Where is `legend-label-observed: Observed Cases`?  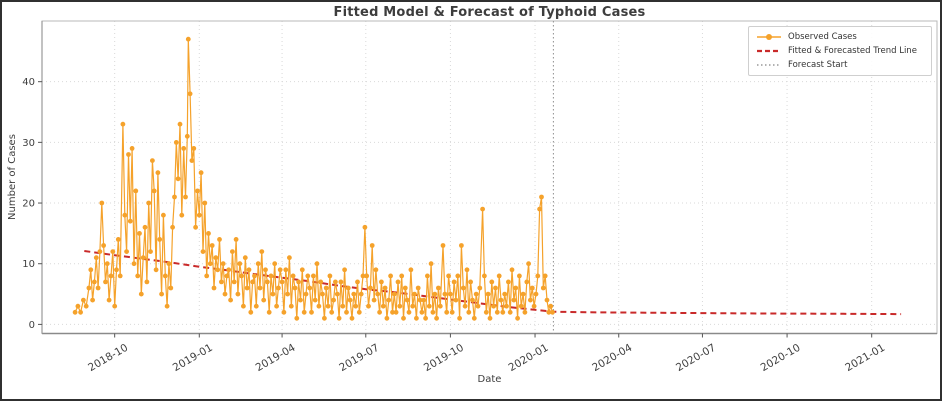
legend-label-observed: Observed Cases is located at coordinates (822, 37).